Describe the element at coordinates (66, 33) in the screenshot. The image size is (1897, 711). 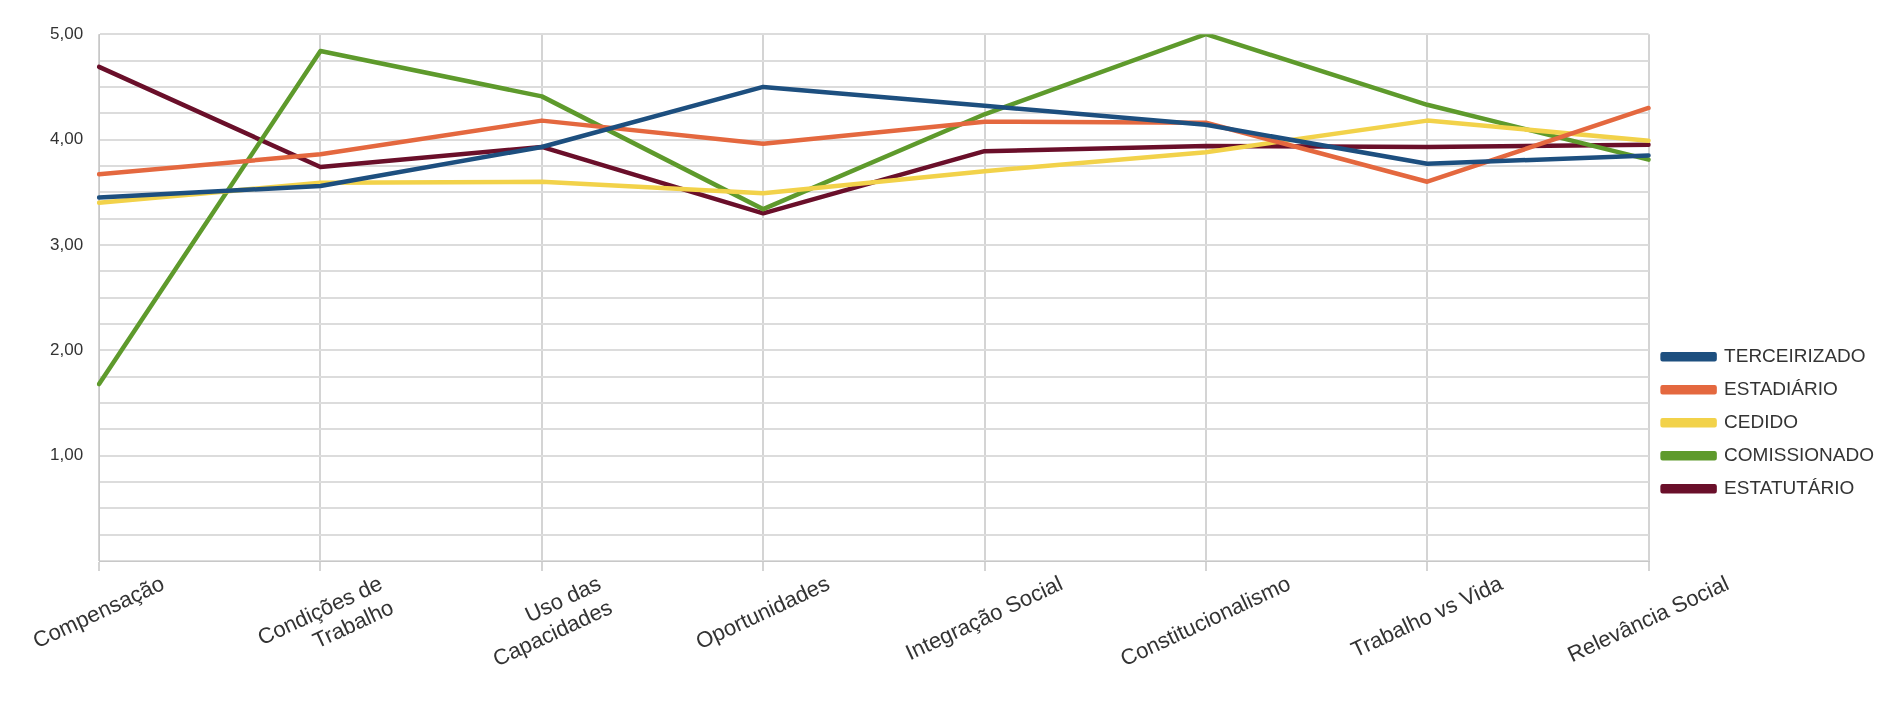
I see `y-tick-label: 5,00` at that location.